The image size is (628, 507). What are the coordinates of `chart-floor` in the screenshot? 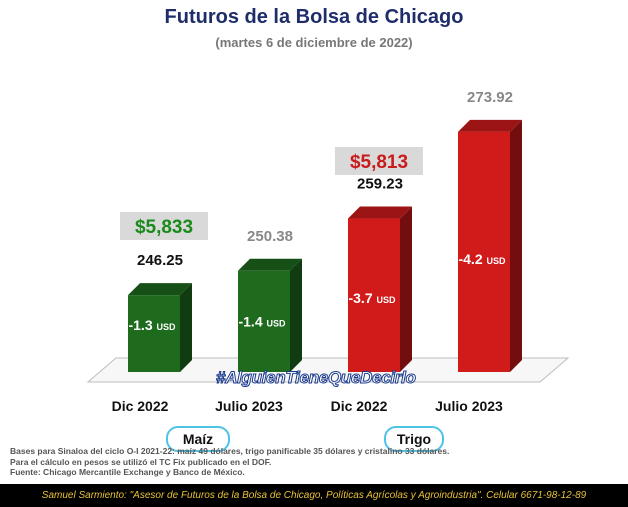 It's located at (328, 370).